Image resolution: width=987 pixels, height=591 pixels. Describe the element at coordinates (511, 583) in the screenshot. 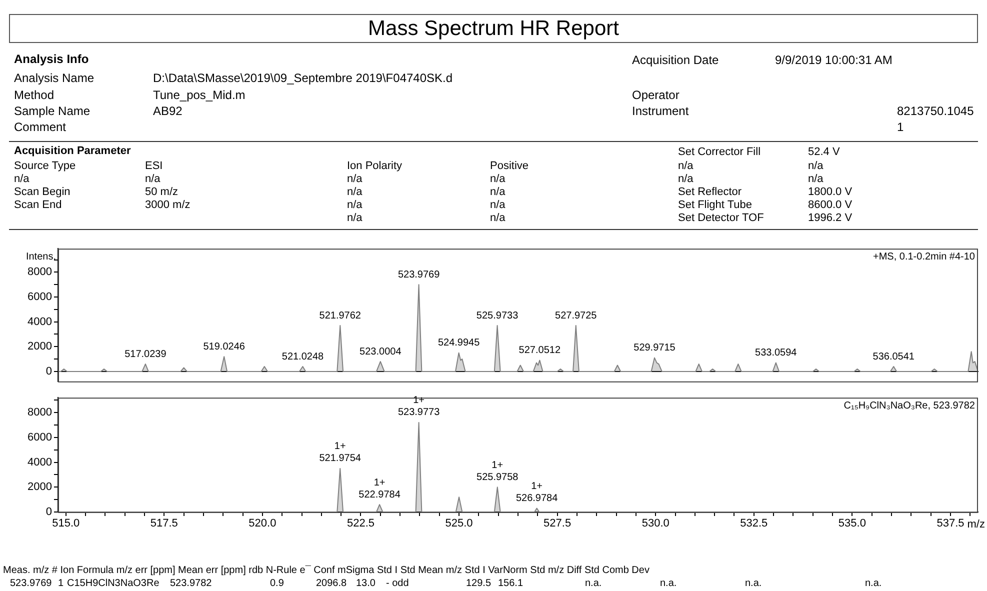

I see `text: 156.1` at that location.